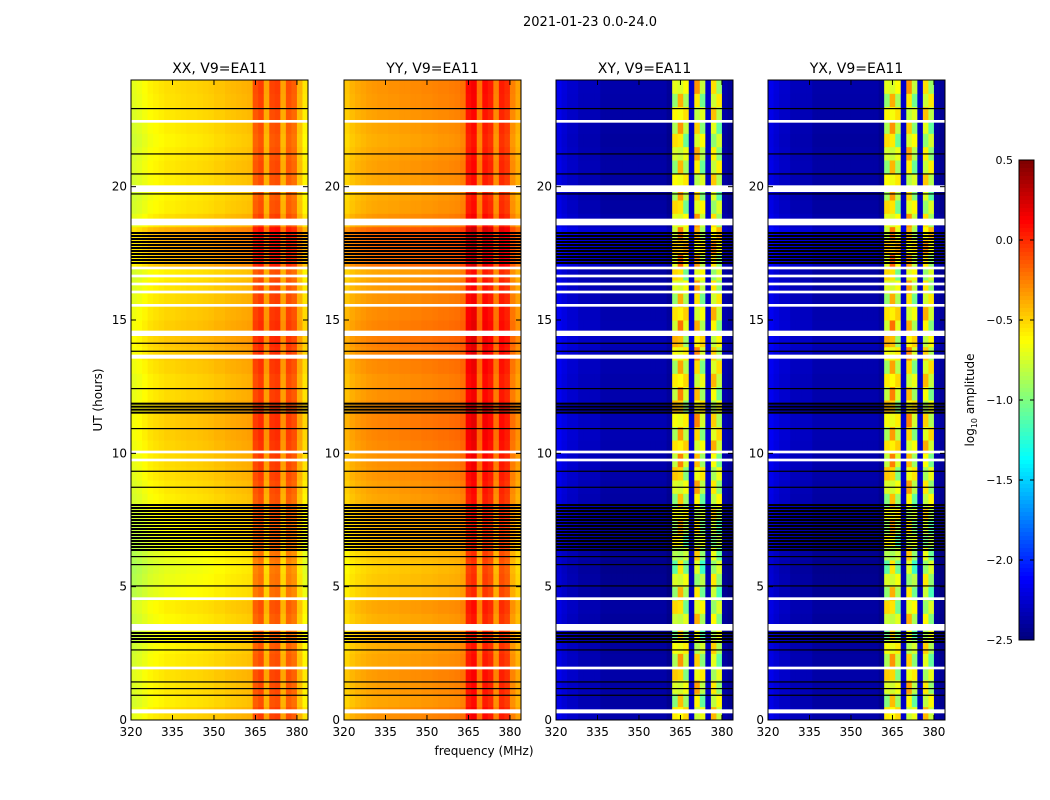 Image resolution: width=1050 pixels, height=800 pixels. I want to click on x-axis-label: frequency (MHz), so click(483, 751).